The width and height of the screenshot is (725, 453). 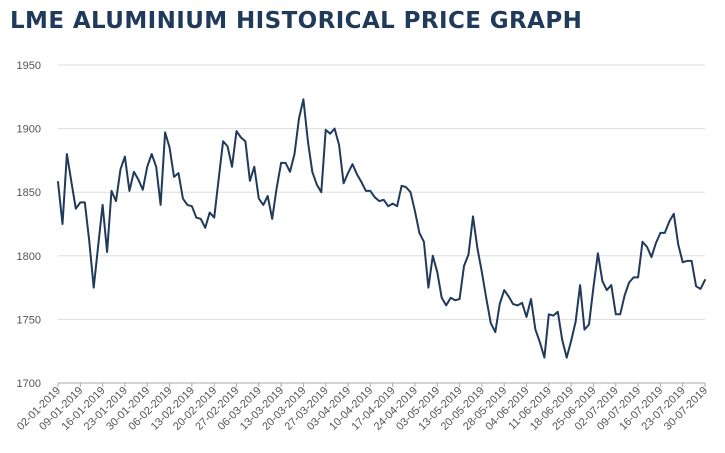 What do you see at coordinates (381, 384) in the screenshot?
I see `x-axis` at bounding box center [381, 384].